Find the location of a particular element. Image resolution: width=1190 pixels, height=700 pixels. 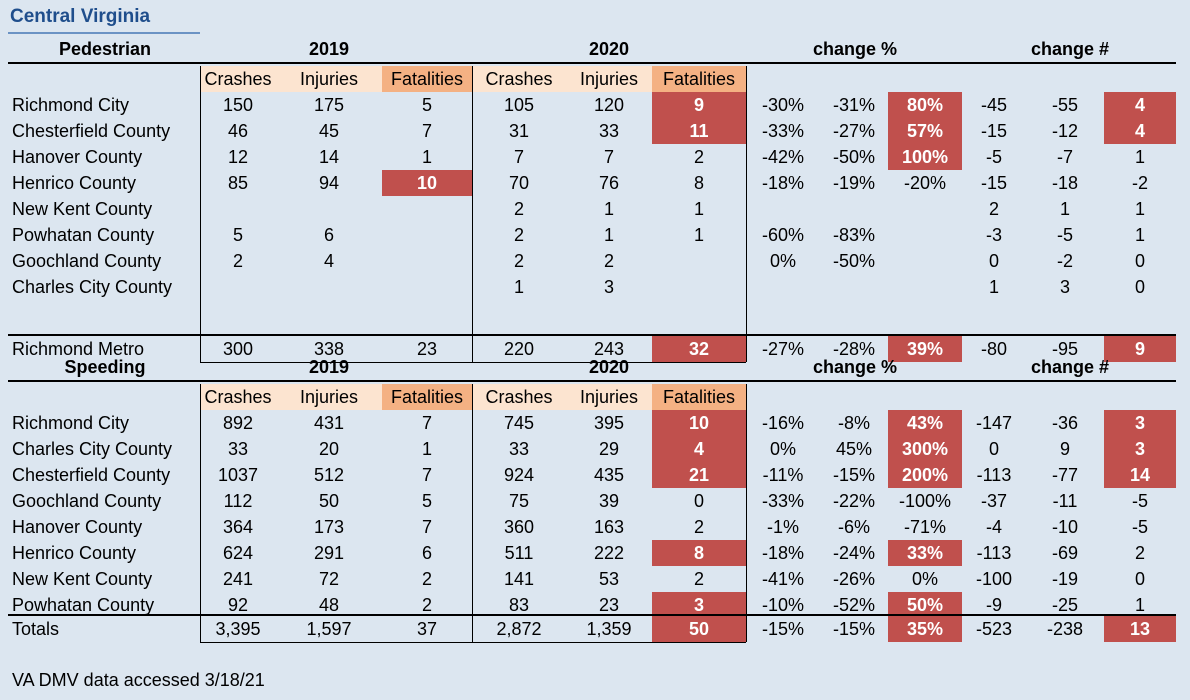

row-label: Henrico County is located at coordinates (74, 183).